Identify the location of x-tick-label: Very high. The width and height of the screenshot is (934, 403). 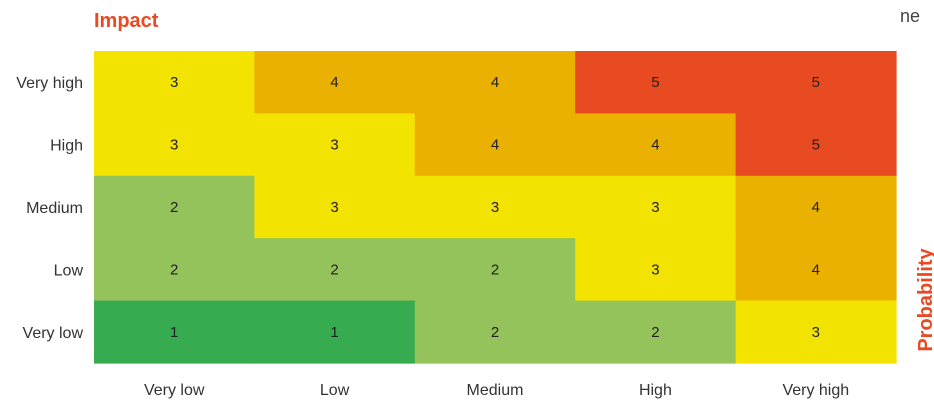
(815, 390).